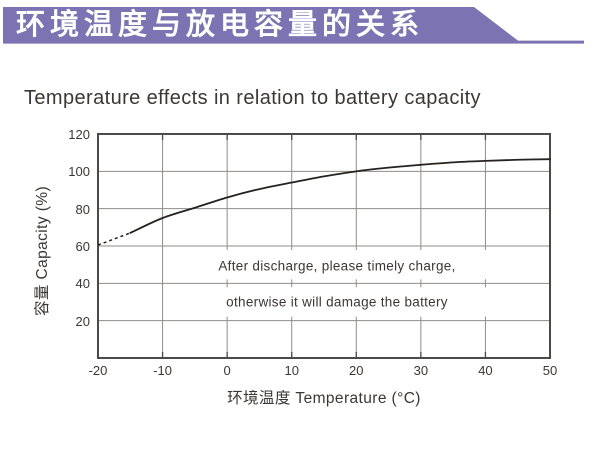  I want to click on x-tick-label: -20, so click(98, 370).